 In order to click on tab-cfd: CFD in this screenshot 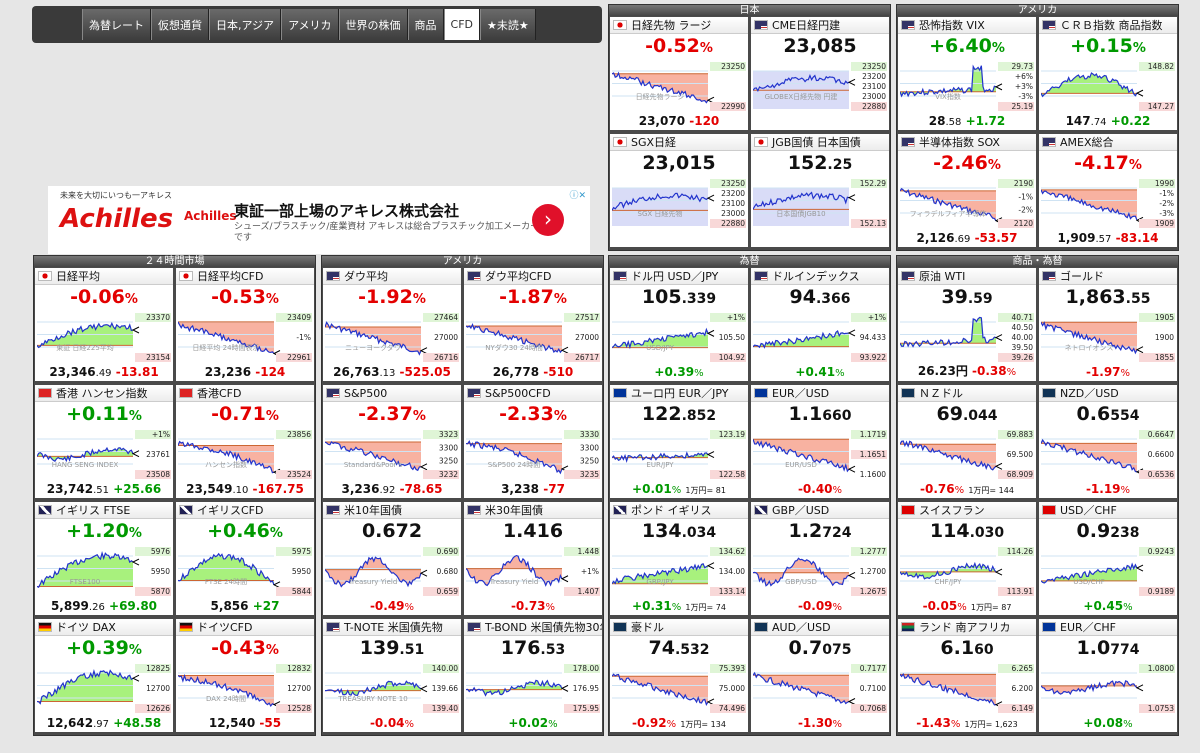, I will do `click(461, 24)`.